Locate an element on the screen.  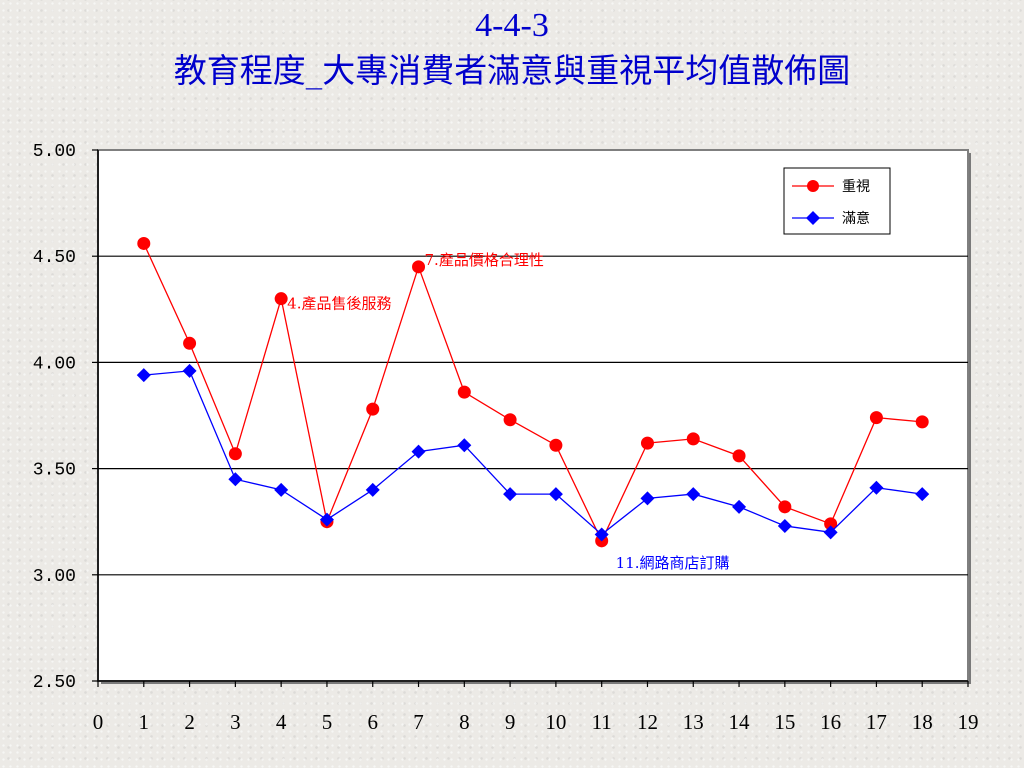
y-axis-ticks: 2.50 3.00 3.50 4.00 4.50 5.00 is located at coordinates (65, 417).